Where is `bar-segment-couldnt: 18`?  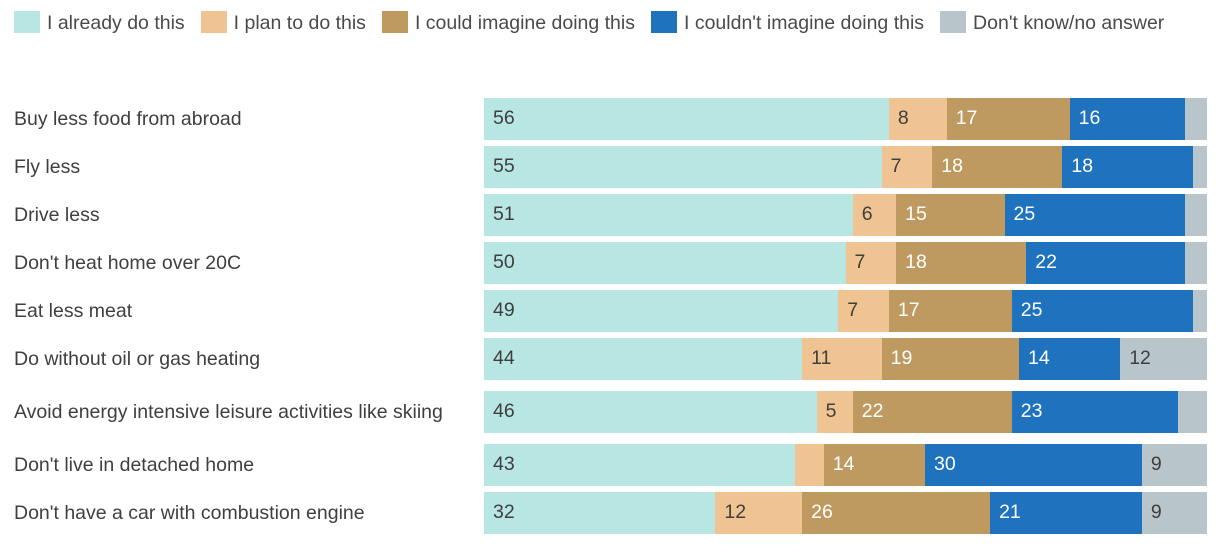 bar-segment-couldnt: 18 is located at coordinates (1127, 167).